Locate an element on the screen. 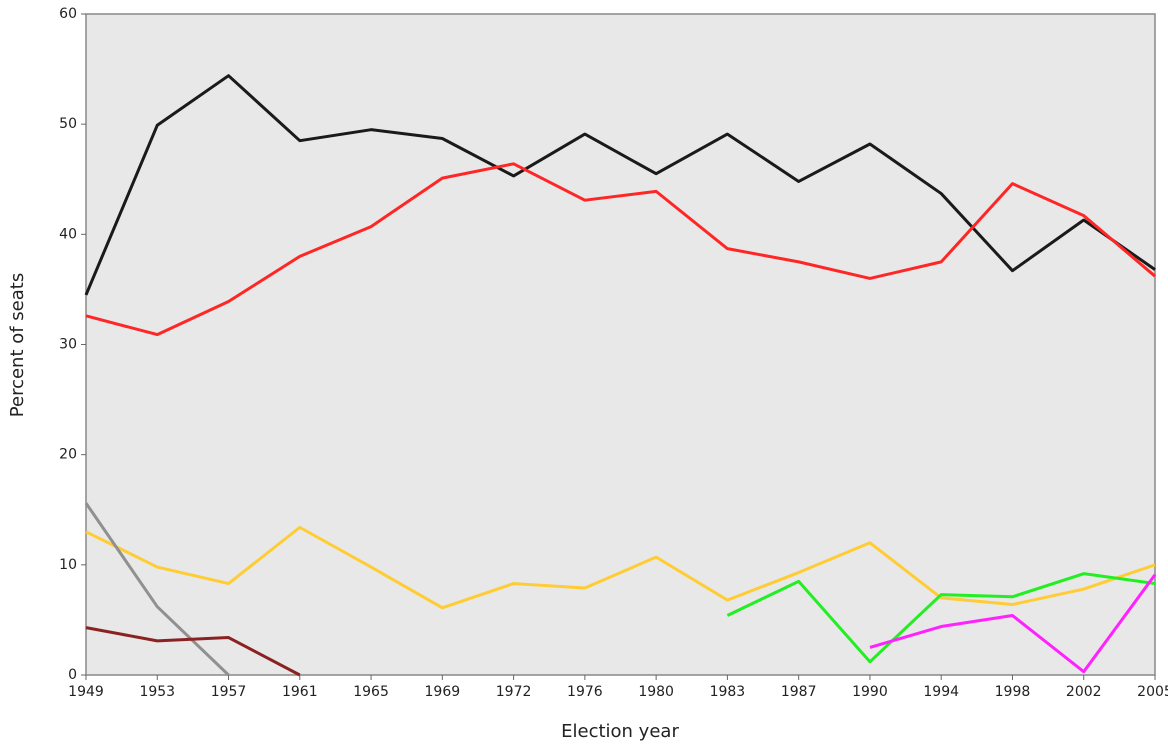 The width and height of the screenshot is (1168, 744). x-tick-label: 1949 is located at coordinates (86, 692).